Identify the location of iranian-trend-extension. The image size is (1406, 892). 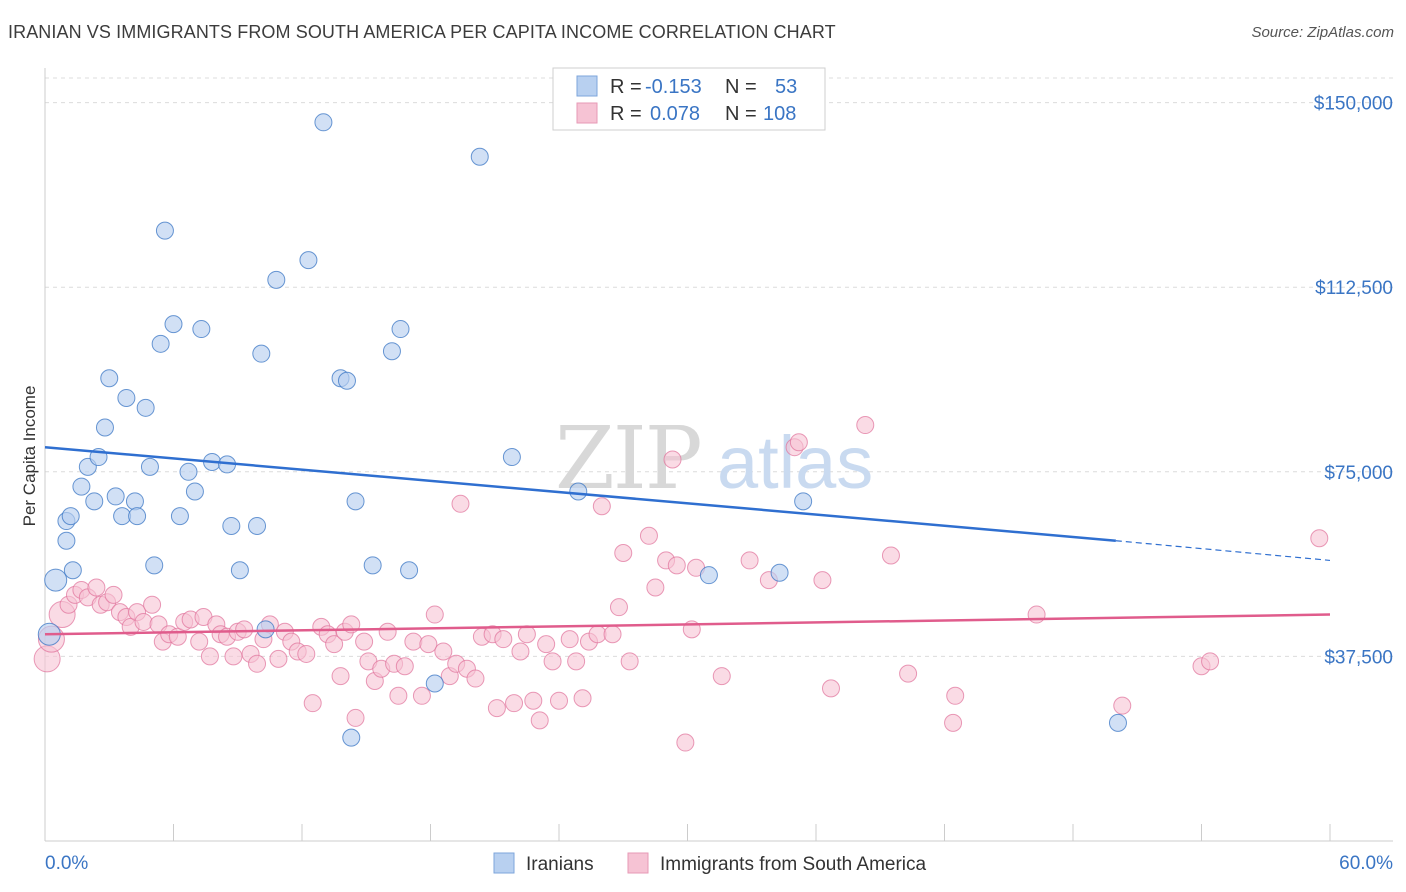
(1223, 551).